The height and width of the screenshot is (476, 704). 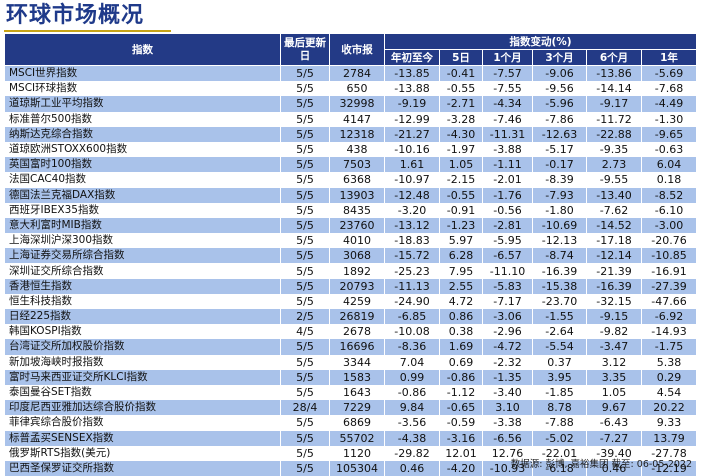 I want to click on change-6m-cell: -13.40, so click(x=614, y=195).